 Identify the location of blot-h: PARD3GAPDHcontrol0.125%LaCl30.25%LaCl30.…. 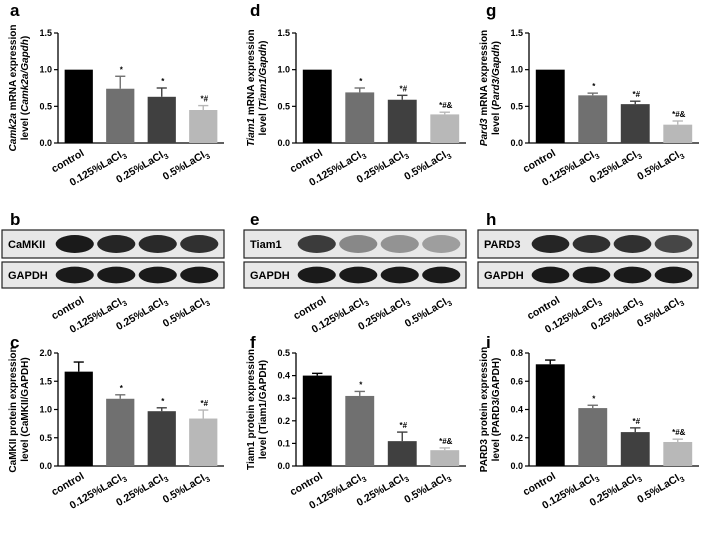
(588, 282).